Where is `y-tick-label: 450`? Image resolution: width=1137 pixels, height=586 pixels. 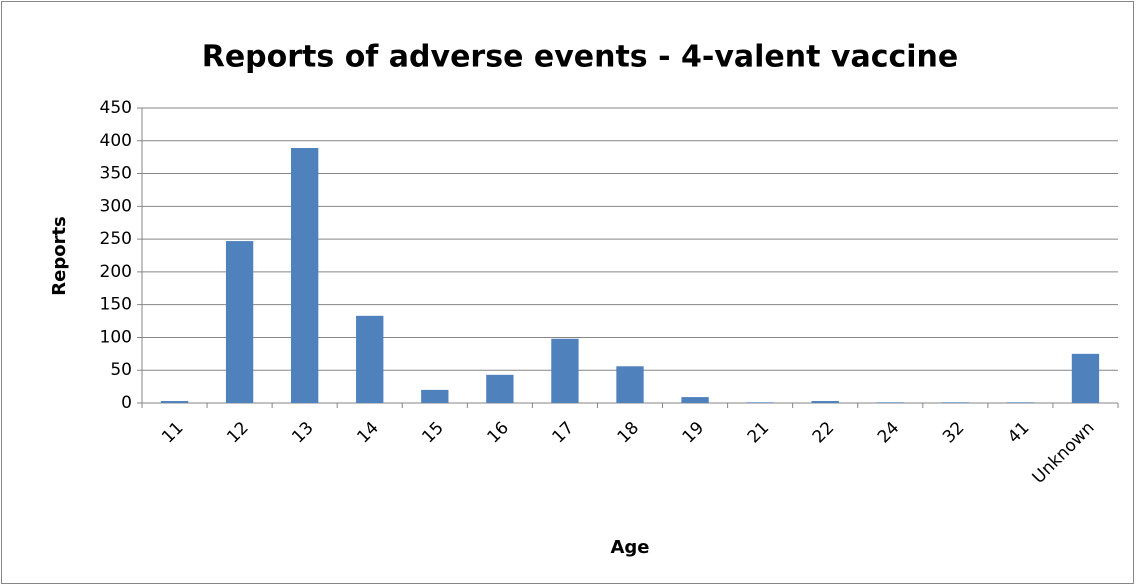 y-tick-label: 450 is located at coordinates (116, 108).